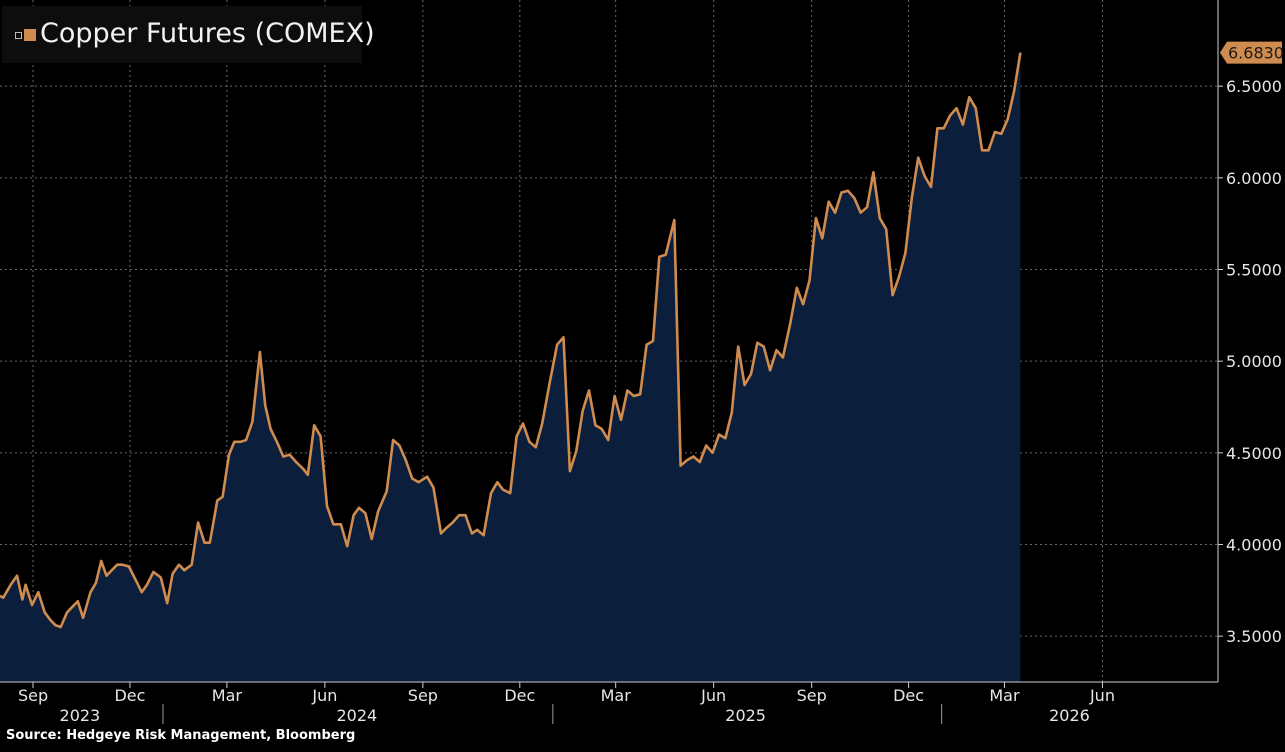  I want to click on y-tick-label: 4.0000, so click(1254, 545).